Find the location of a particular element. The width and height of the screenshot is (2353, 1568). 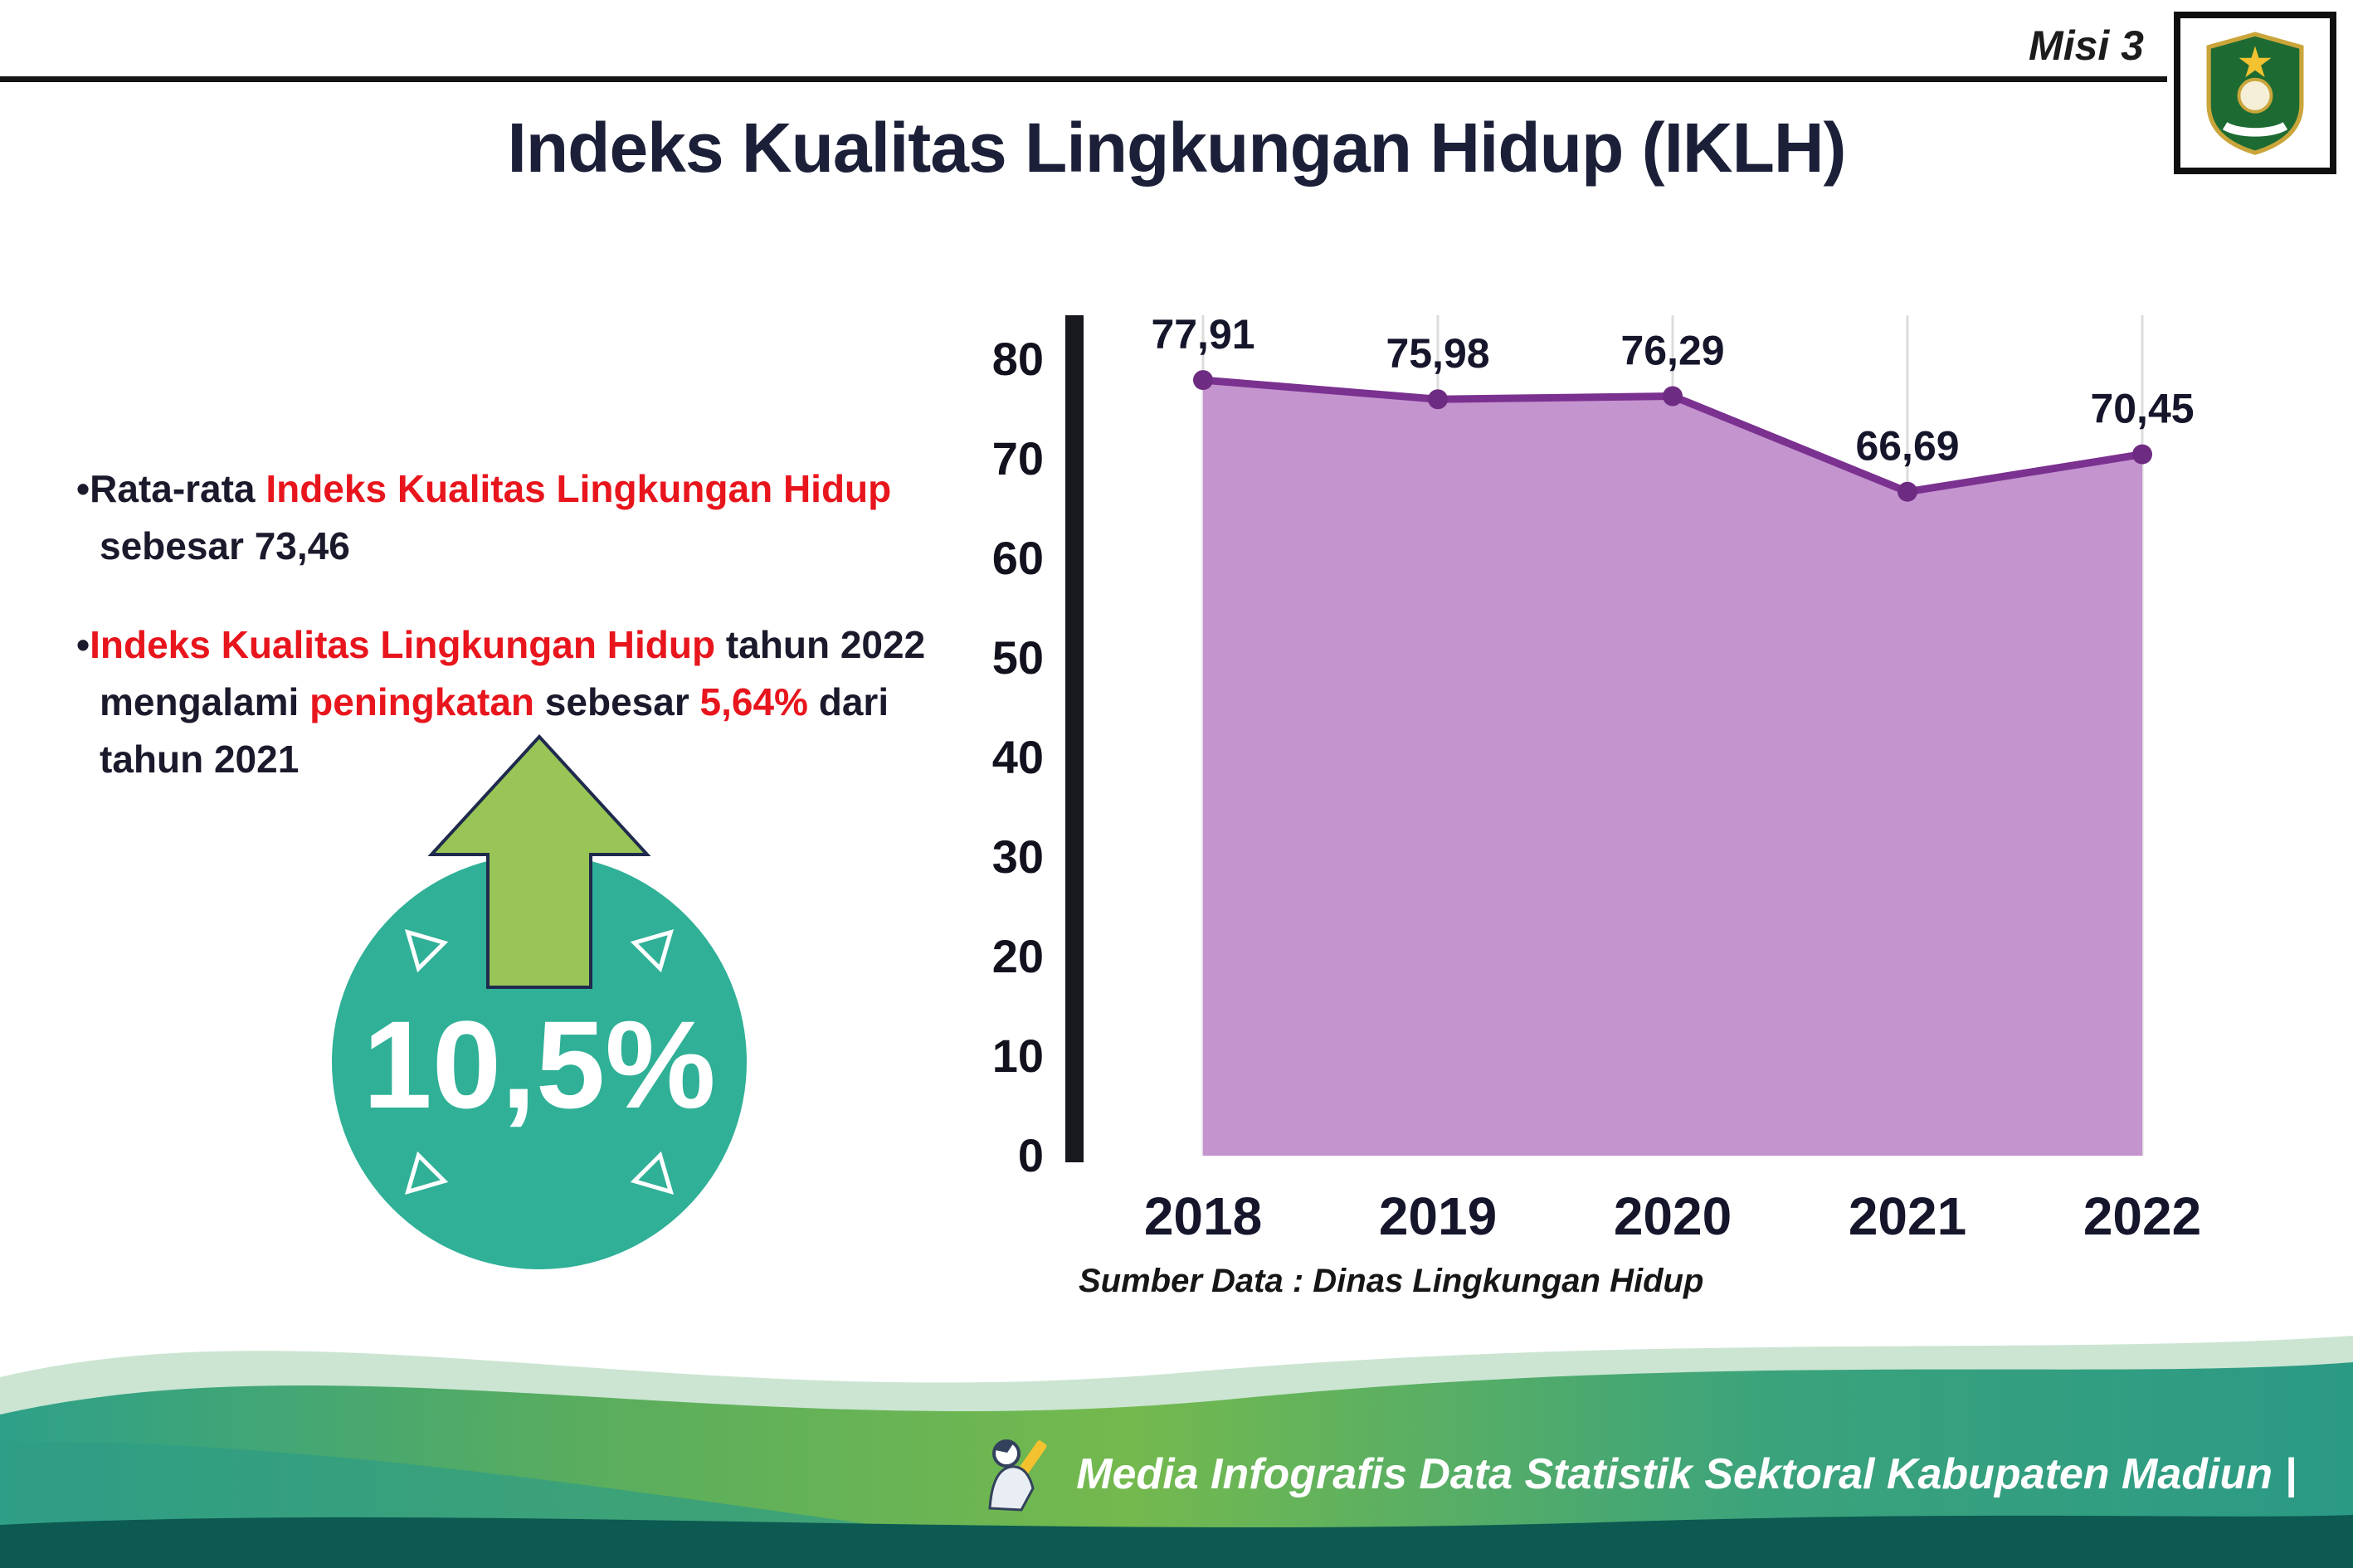

xtick-label: 2018 is located at coordinates (1203, 1216).